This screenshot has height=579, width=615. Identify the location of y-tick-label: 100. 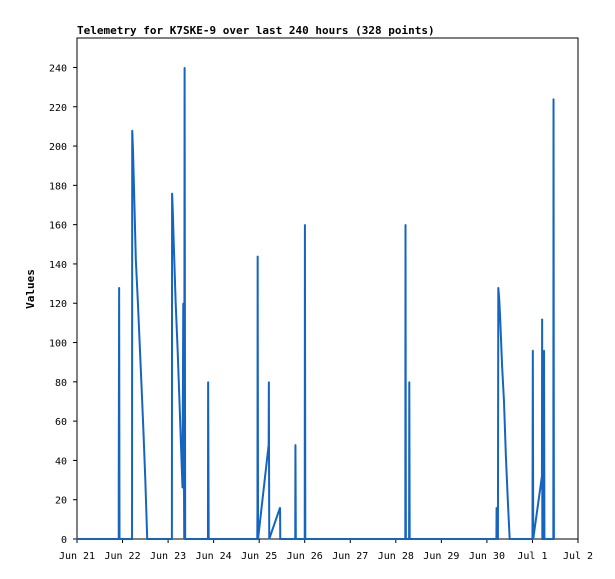
(58, 344).